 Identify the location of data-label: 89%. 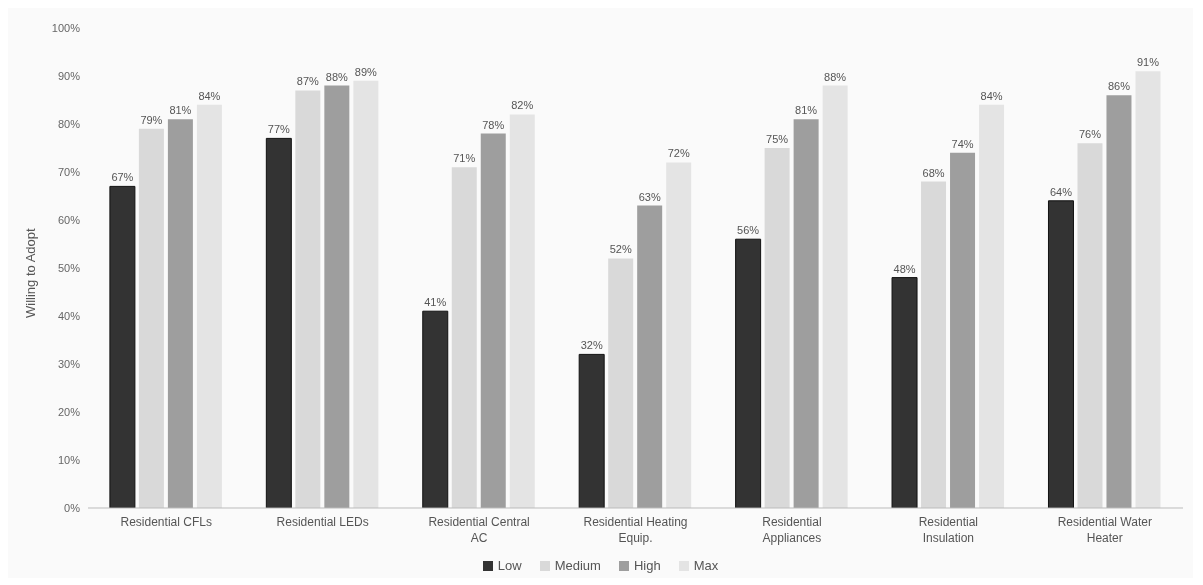
(366, 71).